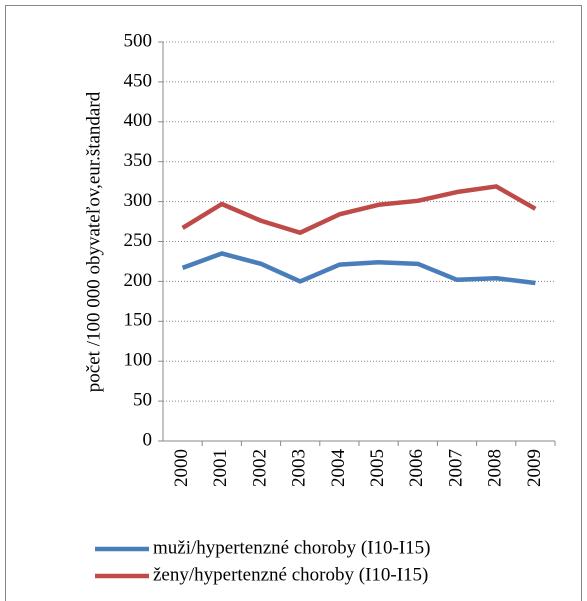  Describe the element at coordinates (220, 468) in the screenshot. I see `x-tick-label: 2001` at that location.